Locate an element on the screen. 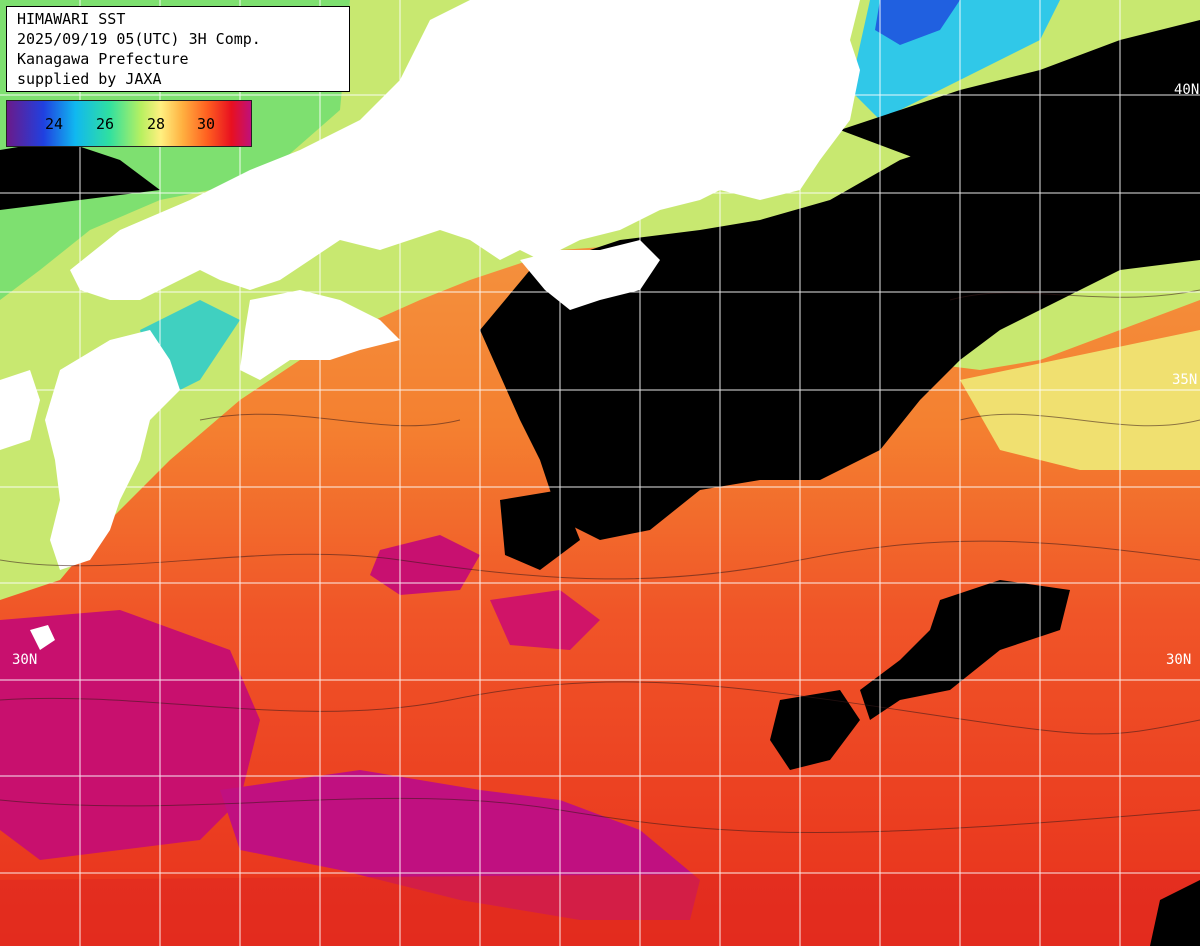 The height and width of the screenshot is (946, 1200). colorbar-tick-24: 24 is located at coordinates (54, 124).